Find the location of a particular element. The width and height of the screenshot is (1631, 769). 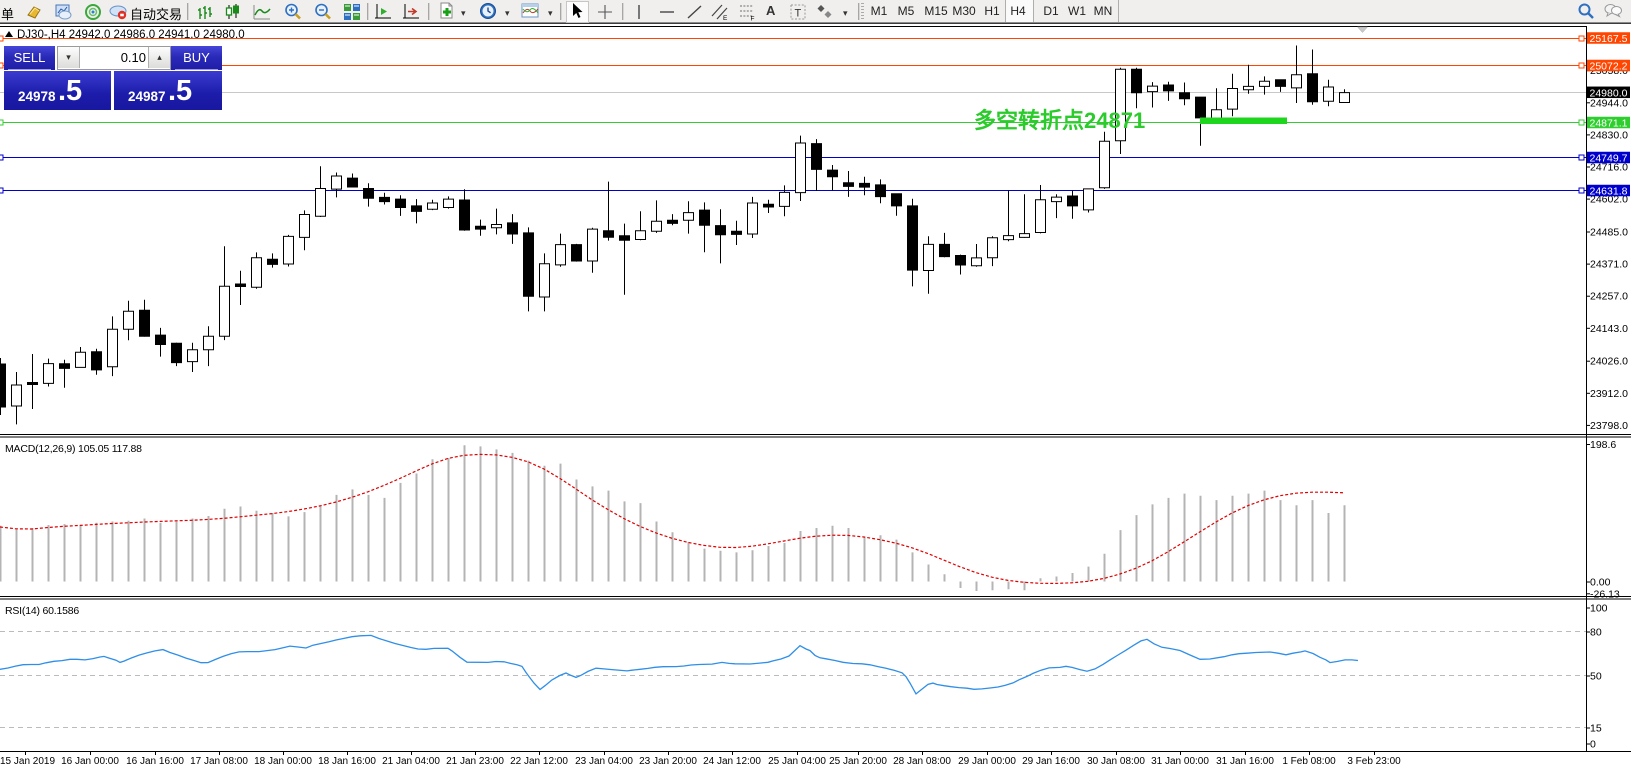

svg-text: 24830.0 is located at coordinates (1609, 135).